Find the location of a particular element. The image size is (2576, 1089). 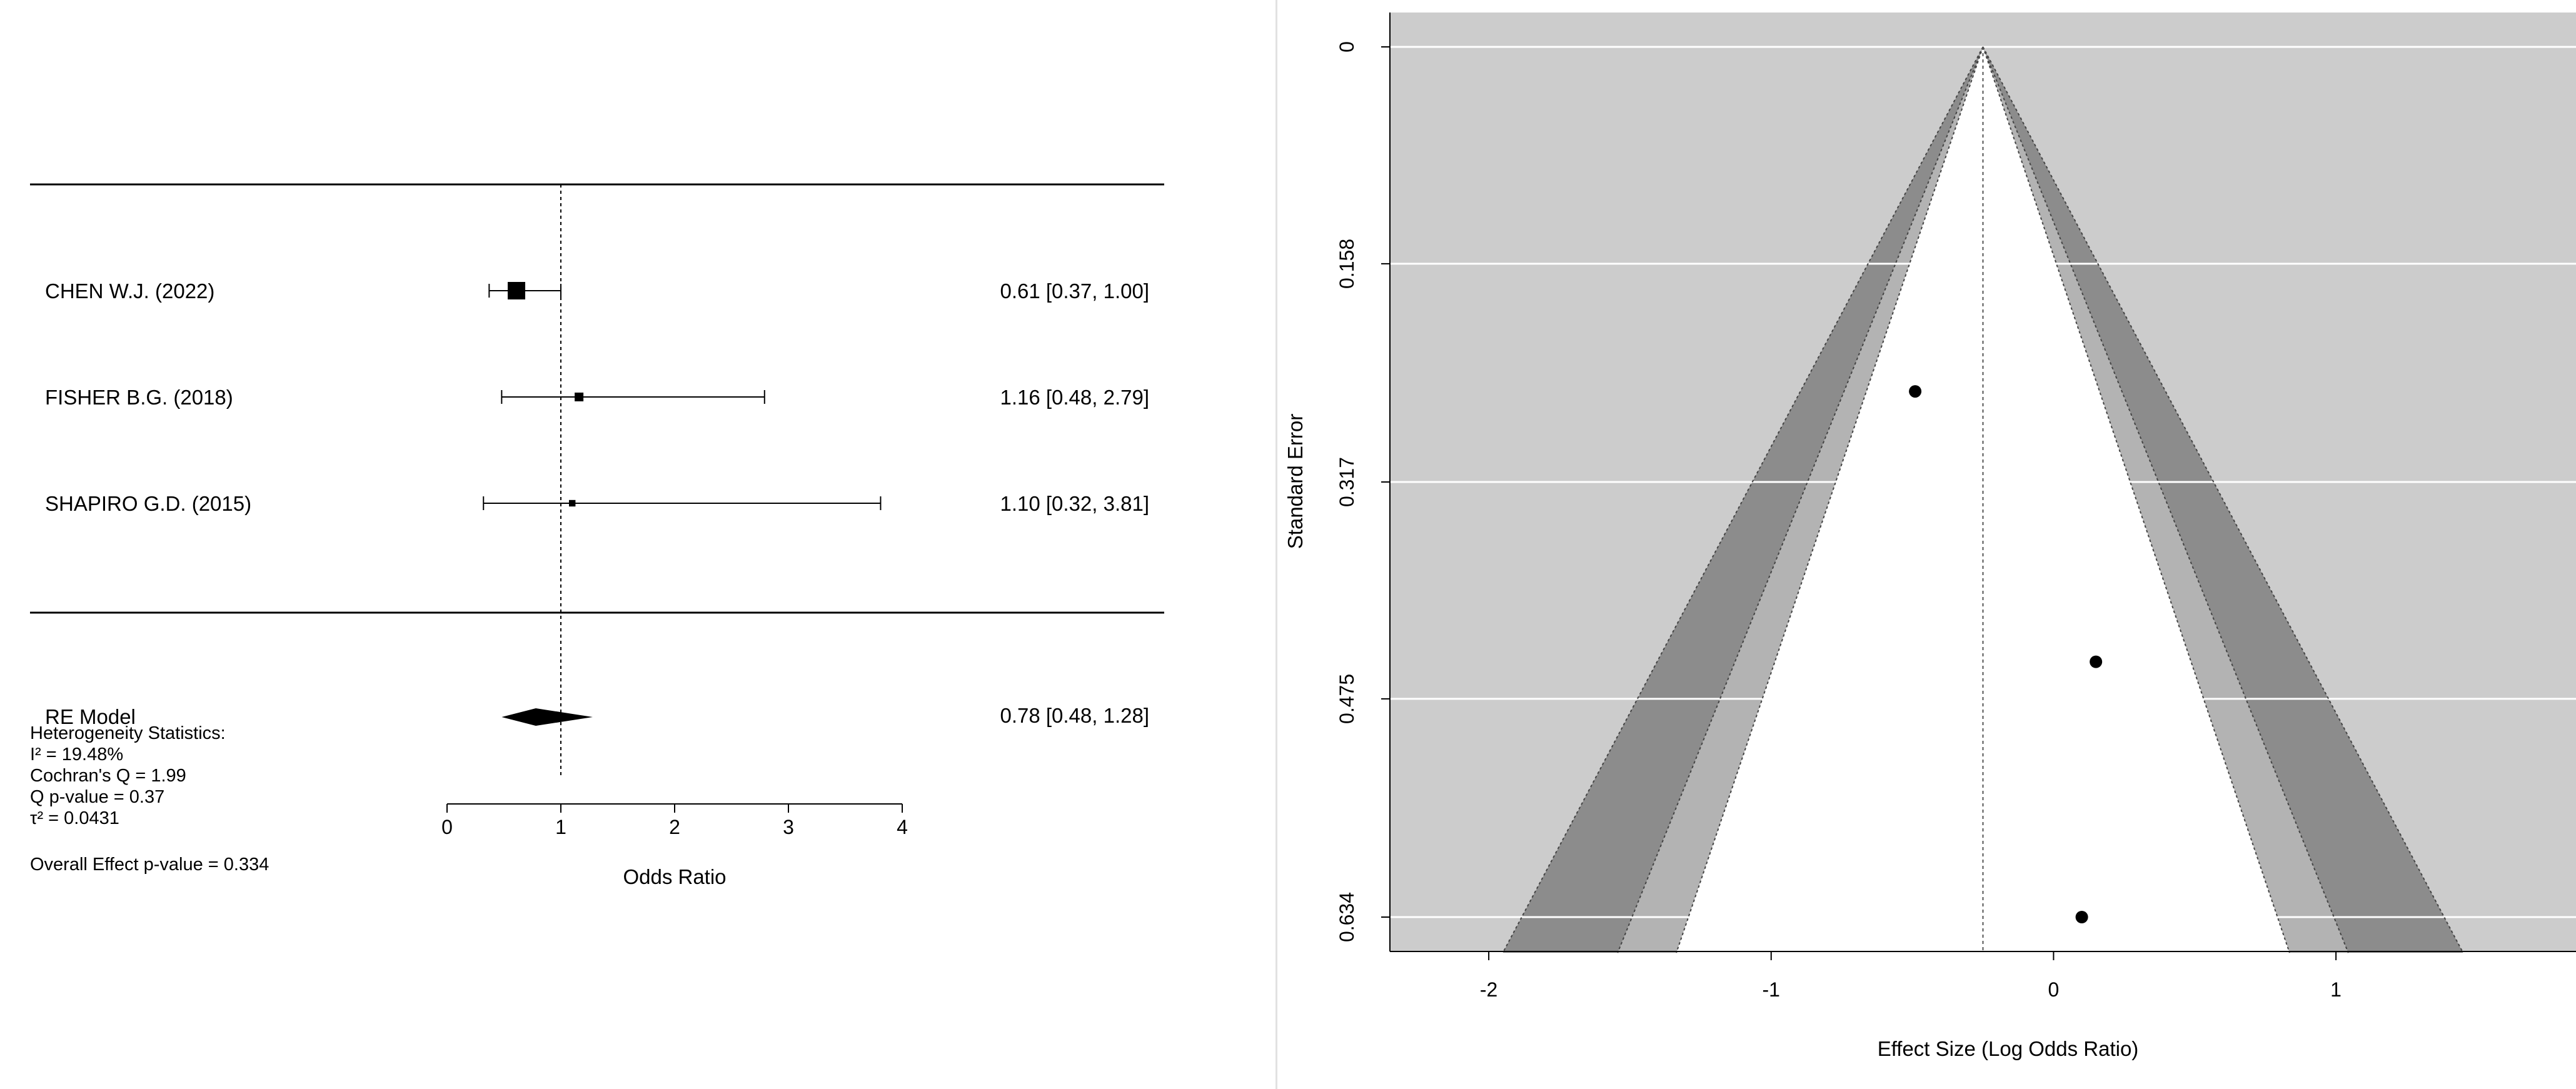

study-row: CHEN W.J. (2022) 0.61 [0.37, 1.00] is located at coordinates (597, 291).